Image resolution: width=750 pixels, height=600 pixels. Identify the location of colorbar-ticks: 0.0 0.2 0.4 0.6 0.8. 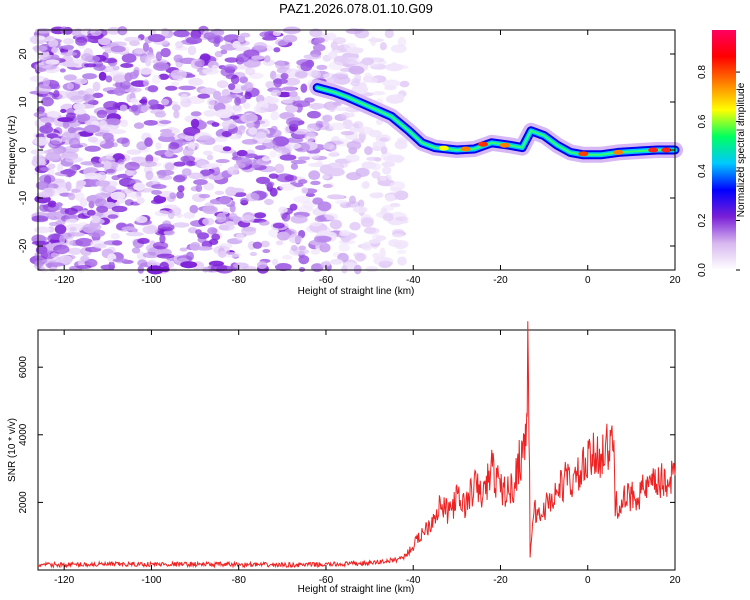
(718, 171).